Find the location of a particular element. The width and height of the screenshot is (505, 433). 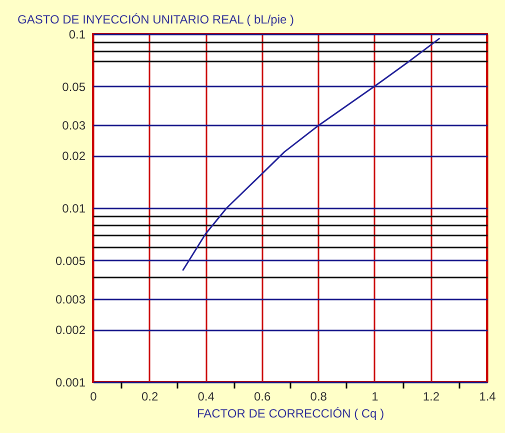

y-tick-label: 0.02 is located at coordinates (74, 156).